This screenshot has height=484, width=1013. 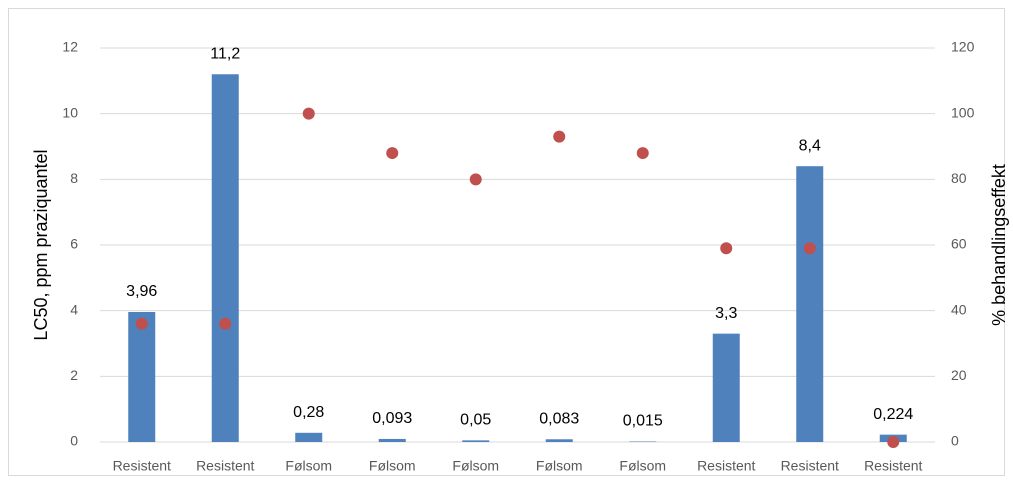 What do you see at coordinates (959, 244) in the screenshot?
I see `y2-tick-label: 60` at bounding box center [959, 244].